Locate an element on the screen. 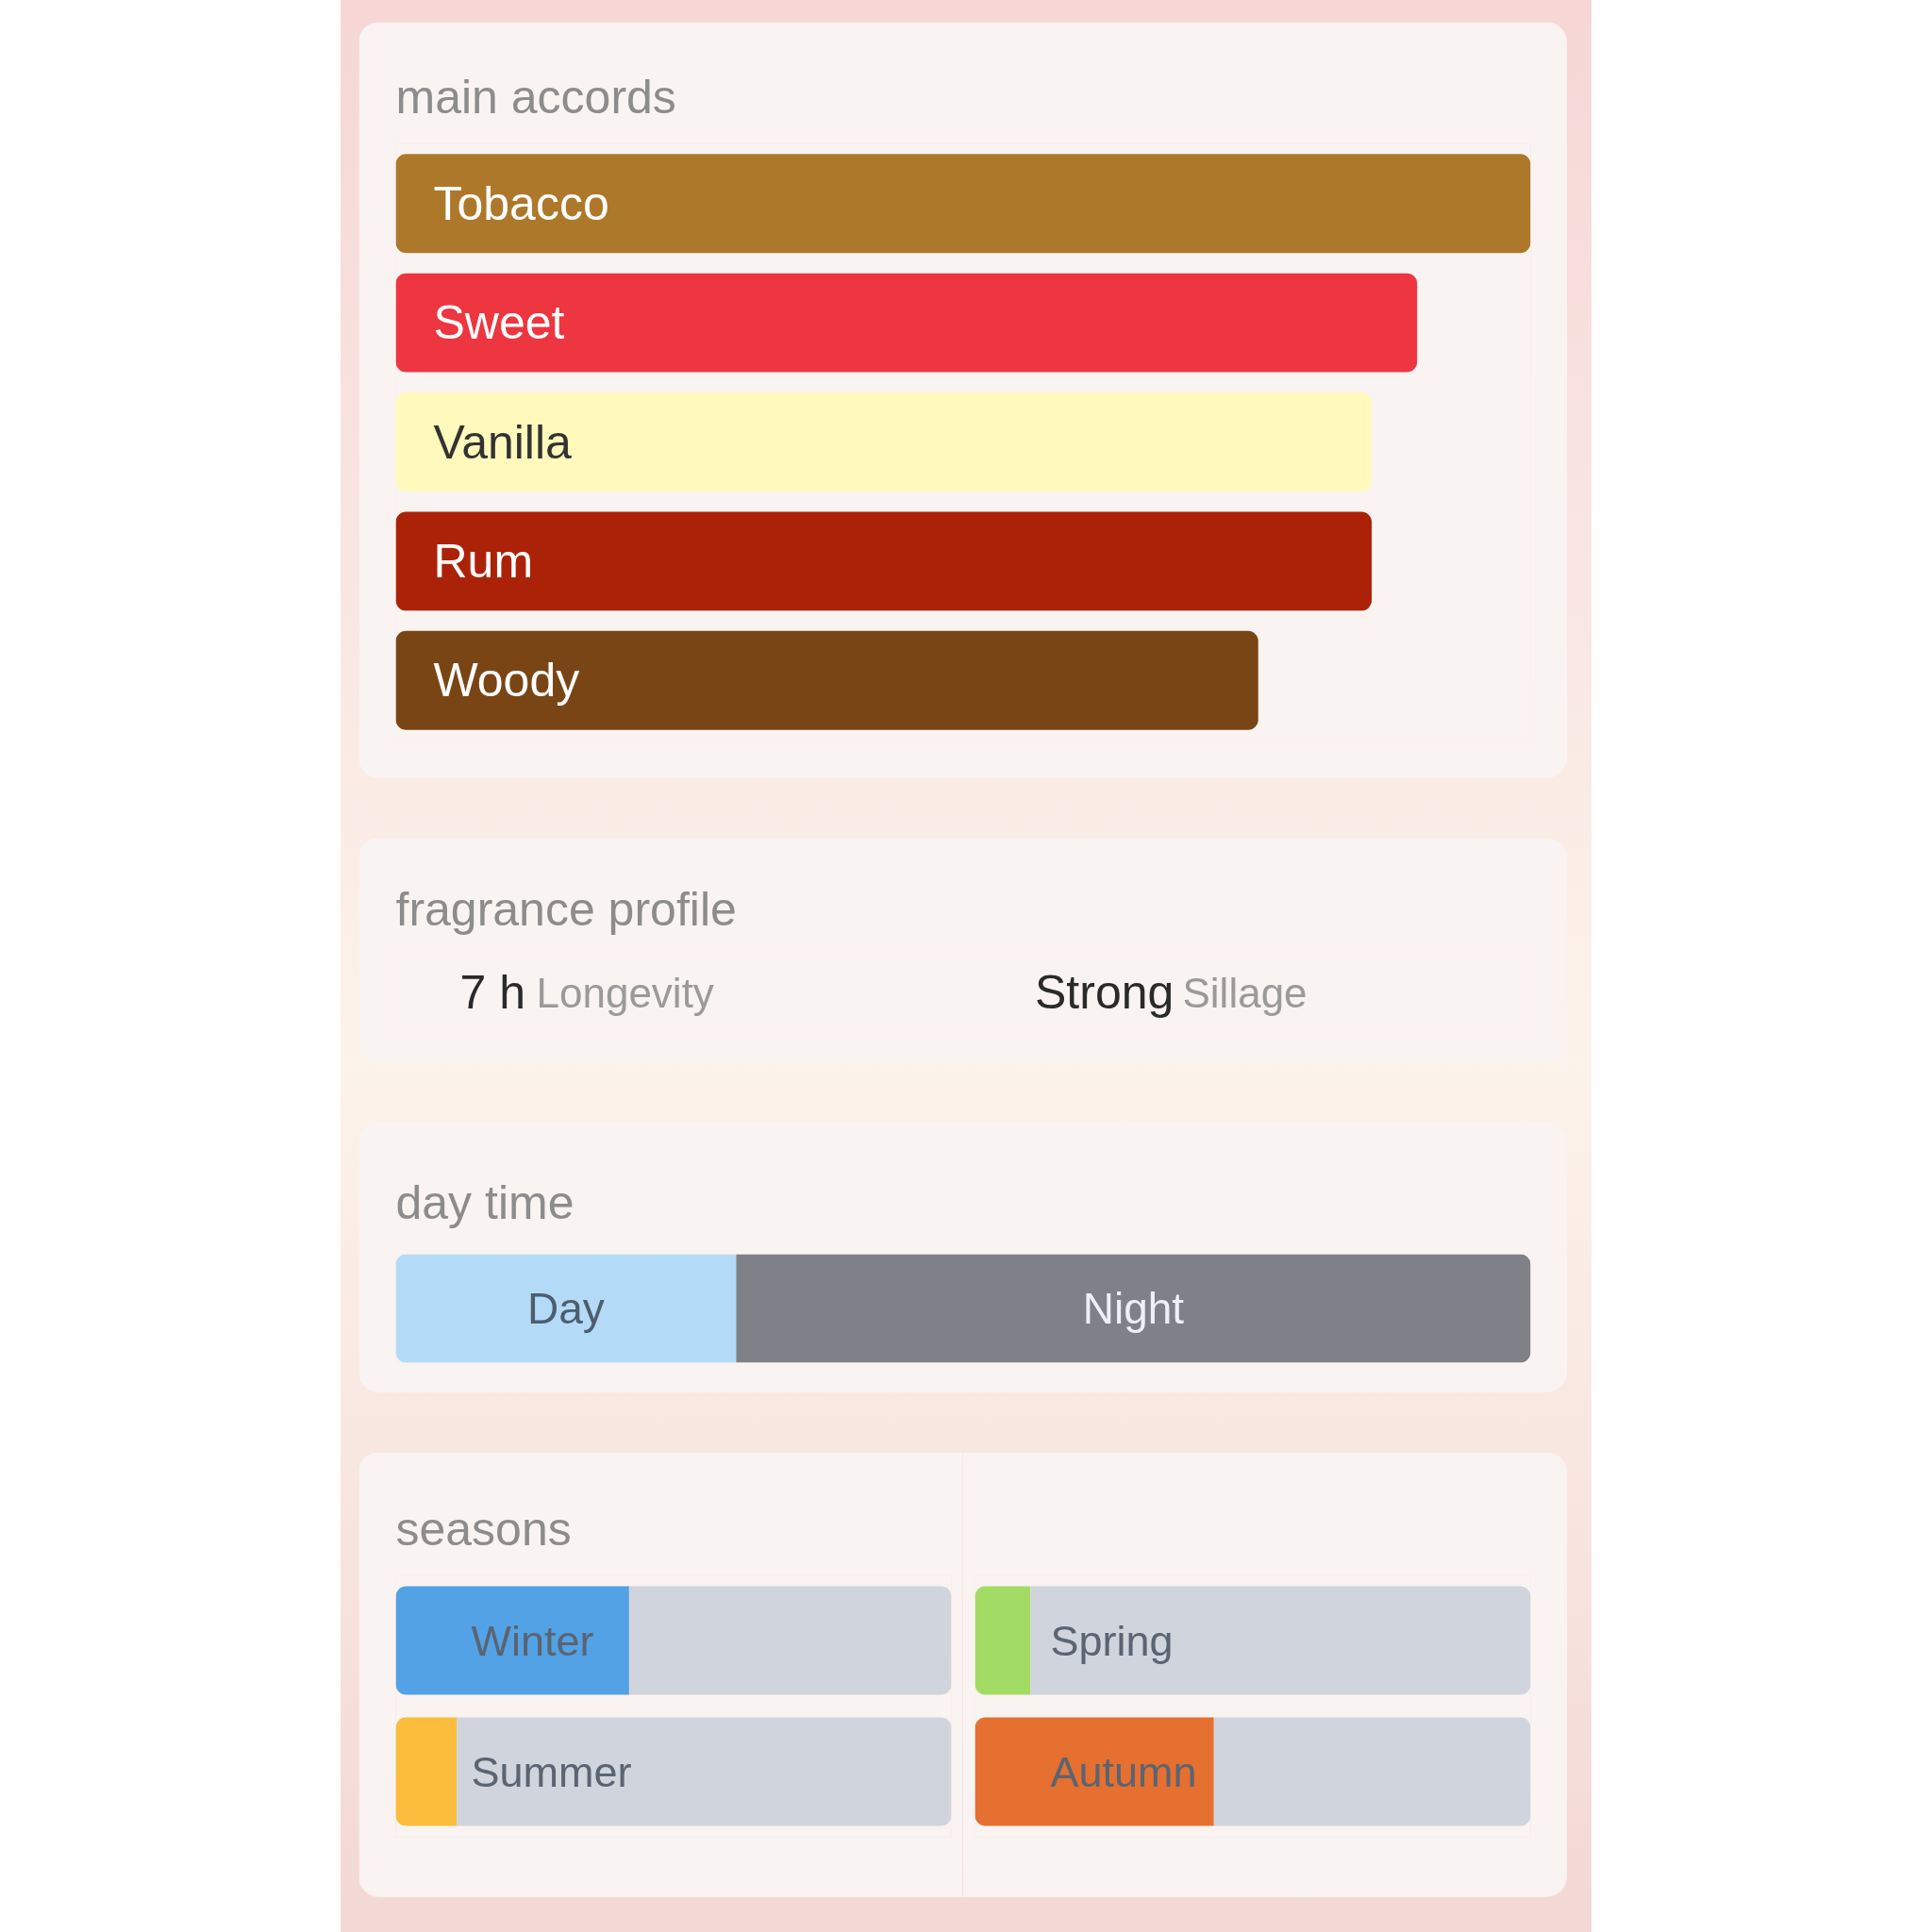 This screenshot has width=1932, height=1932. series-label: Day is located at coordinates (566, 1309).